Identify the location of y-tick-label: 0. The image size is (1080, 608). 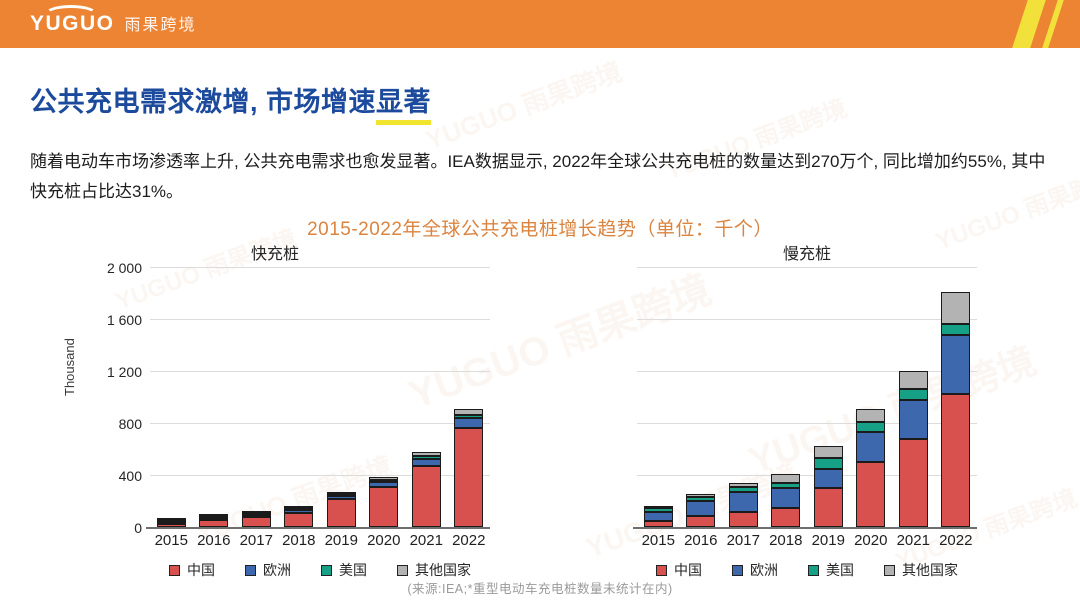
(138, 528).